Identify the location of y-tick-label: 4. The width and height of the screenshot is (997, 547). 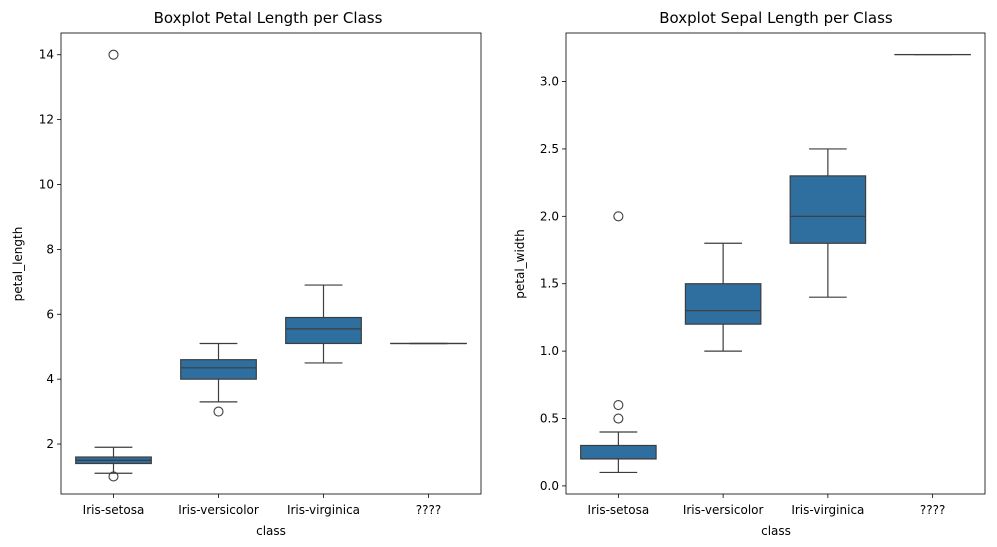
(50, 379).